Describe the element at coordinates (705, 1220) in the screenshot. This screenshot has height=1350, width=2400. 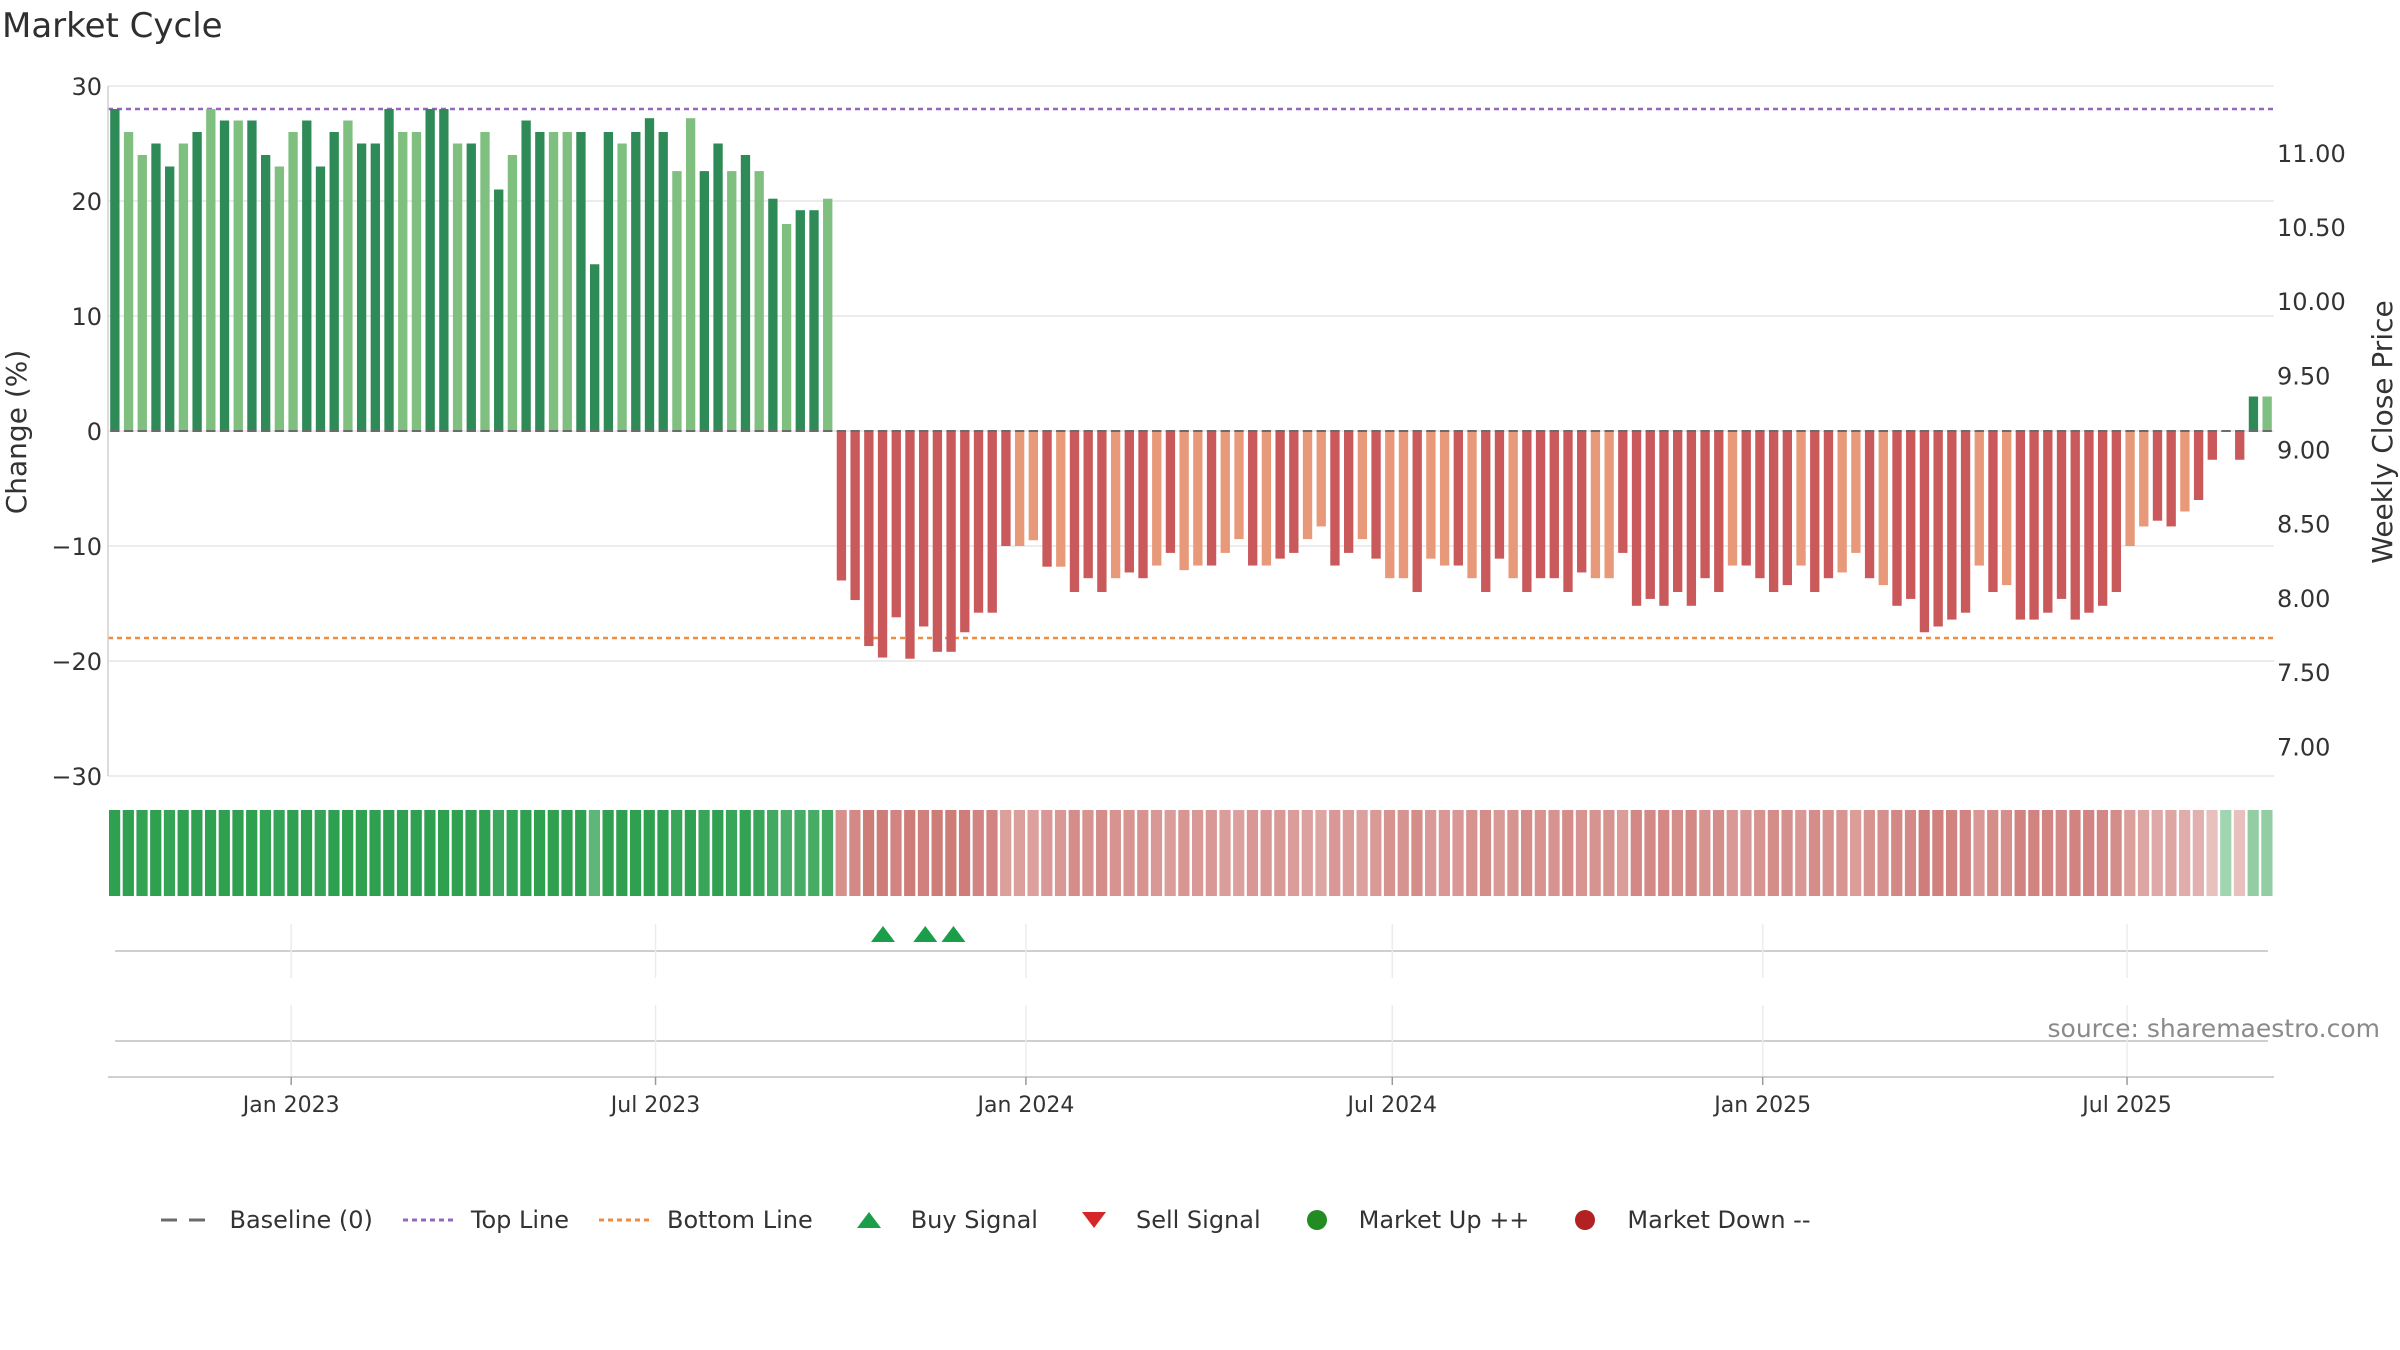
I see `legend-item: Bottom Line` at that location.